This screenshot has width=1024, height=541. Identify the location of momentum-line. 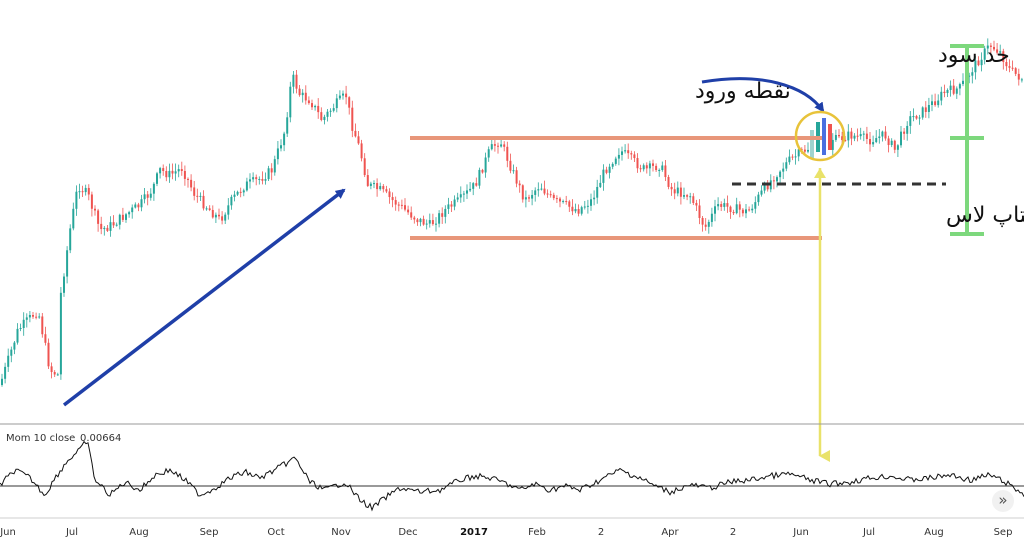
(512, 476).